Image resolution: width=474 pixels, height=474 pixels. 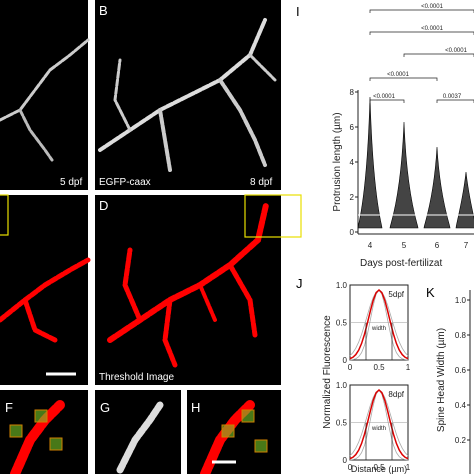 What do you see at coordinates (396, 294) in the screenshot?
I see `stage-label: 5dpf` at bounding box center [396, 294].